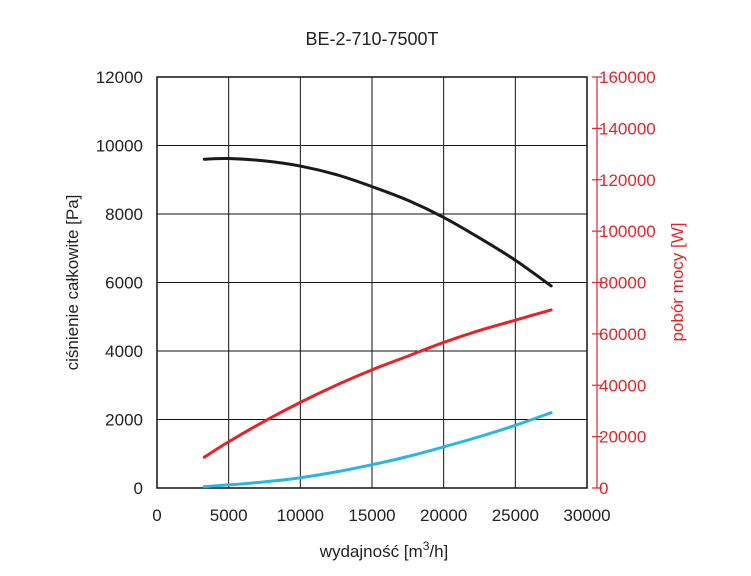  Describe the element at coordinates (300, 515) in the screenshot. I see `x-tick-label: 10000` at that location.